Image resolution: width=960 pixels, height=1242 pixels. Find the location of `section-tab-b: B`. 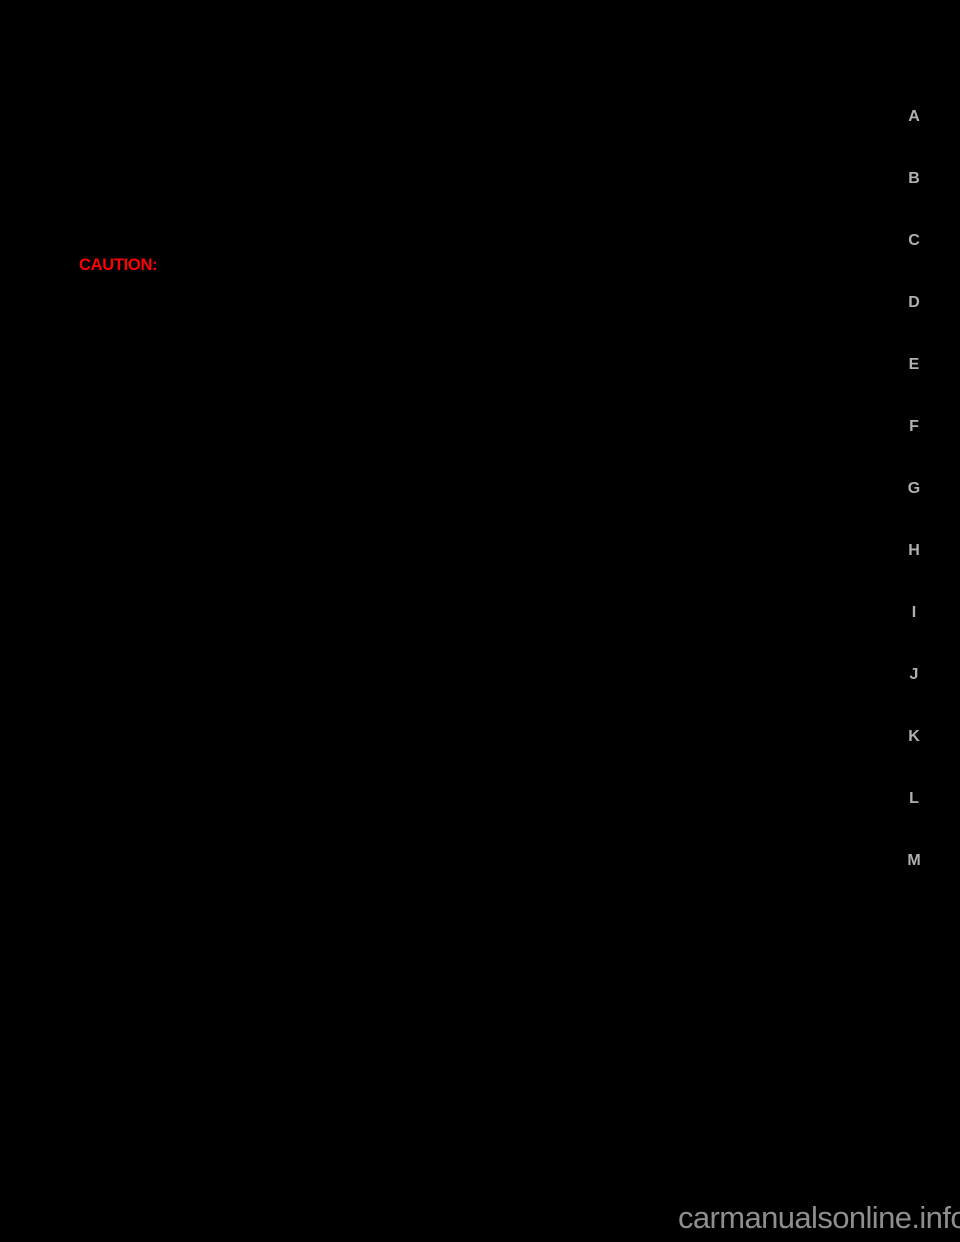

section-tab-b: B is located at coordinates (914, 178).